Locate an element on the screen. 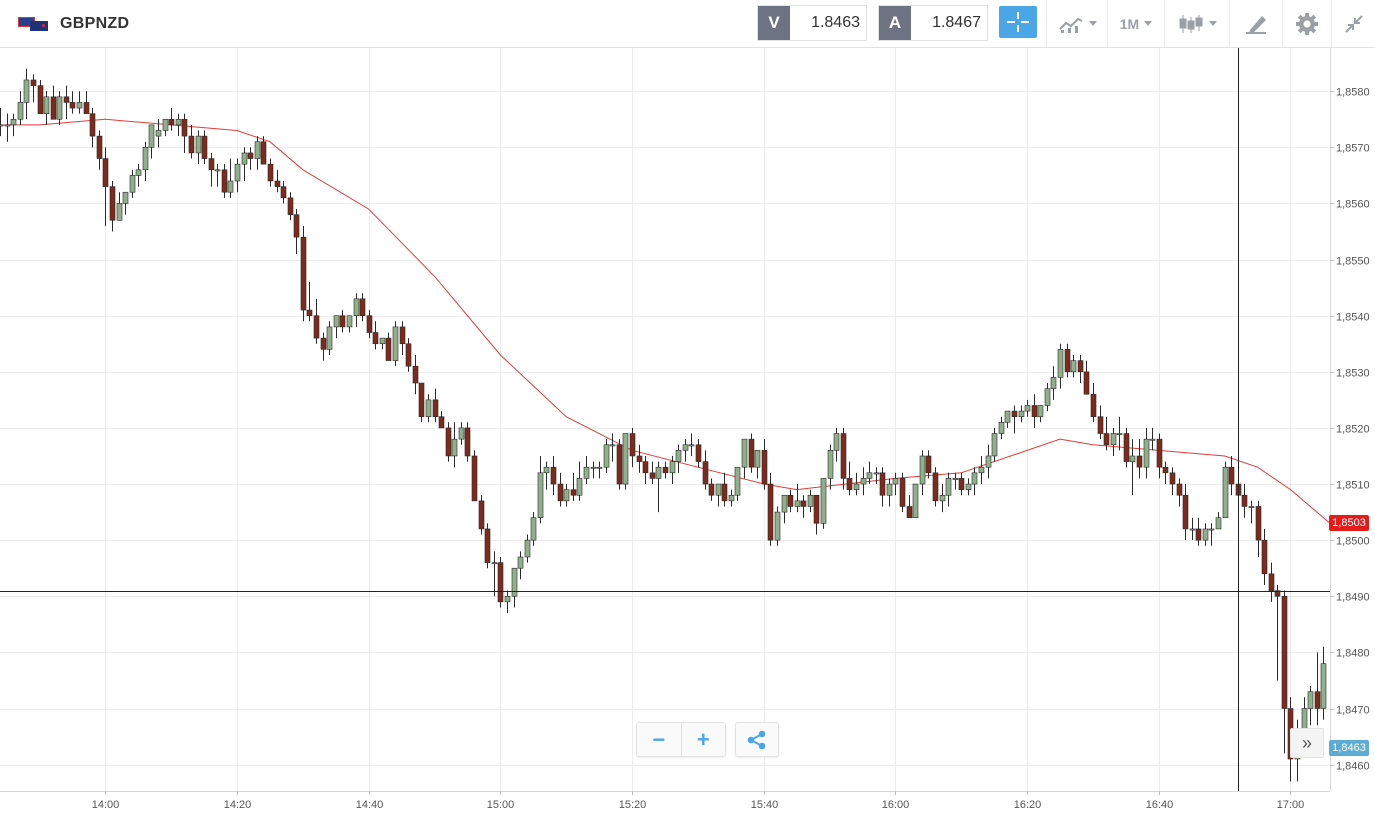 This screenshot has height=817, width=1375. timeframe-select: 1M is located at coordinates (1135, 23).